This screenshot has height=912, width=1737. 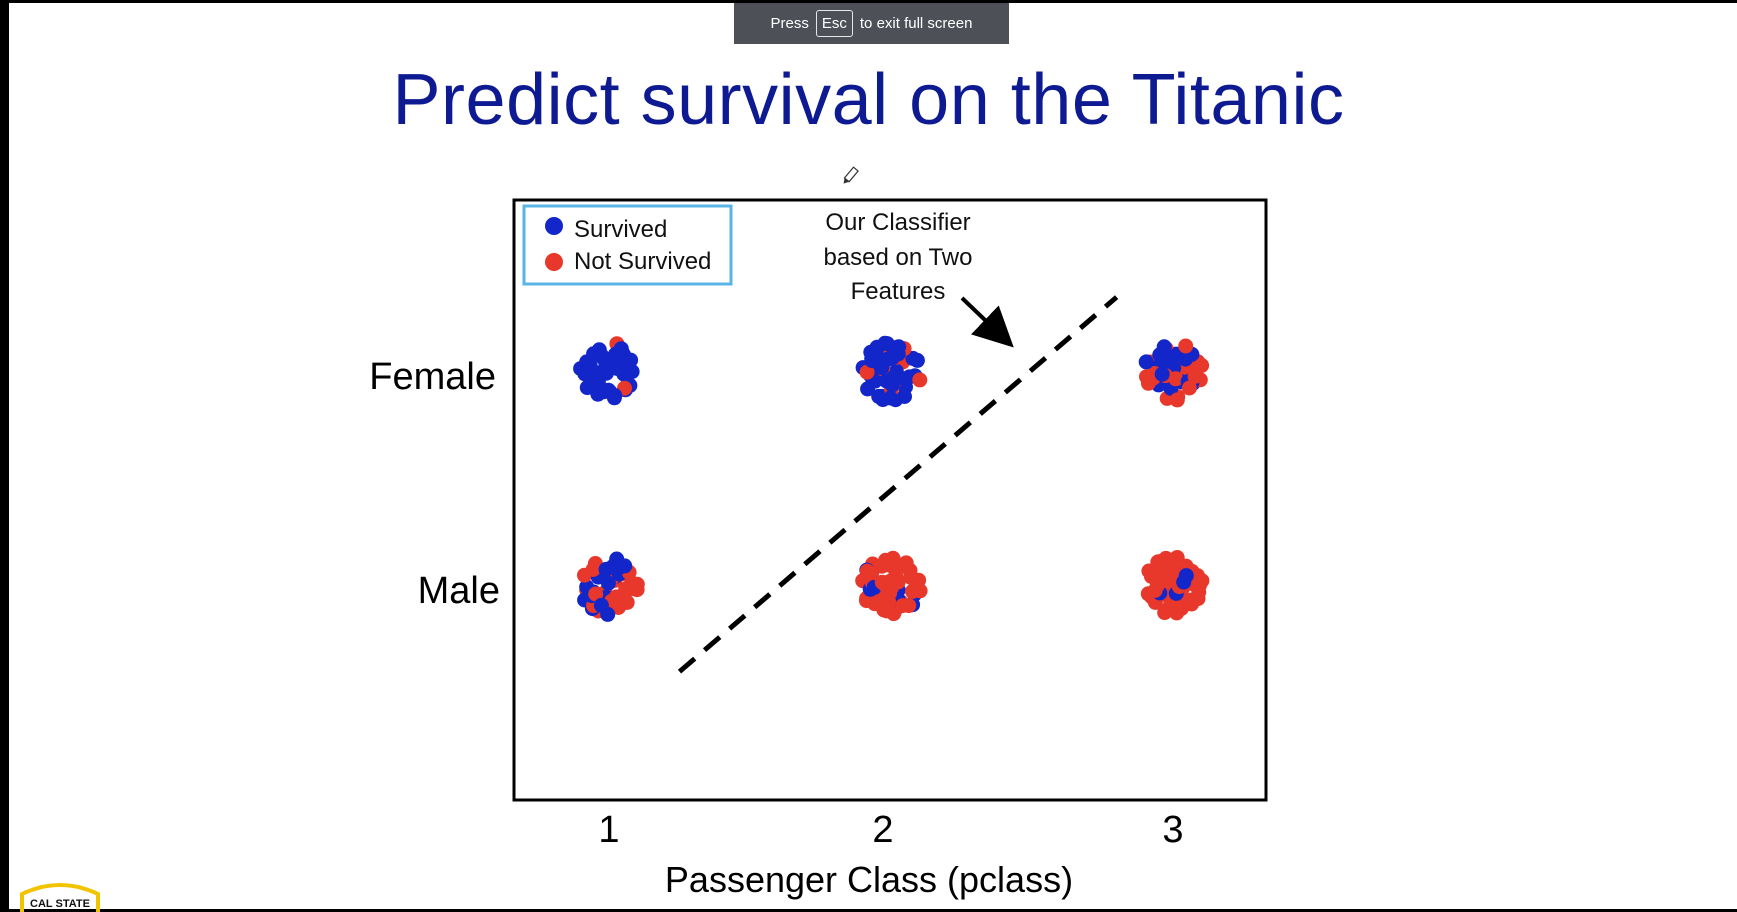 I want to click on legend-not-survived-label: Not Survived, so click(x=642, y=261).